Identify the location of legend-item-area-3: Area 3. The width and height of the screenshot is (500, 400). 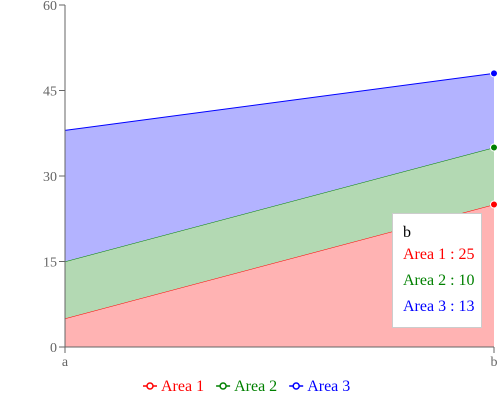
(319, 386).